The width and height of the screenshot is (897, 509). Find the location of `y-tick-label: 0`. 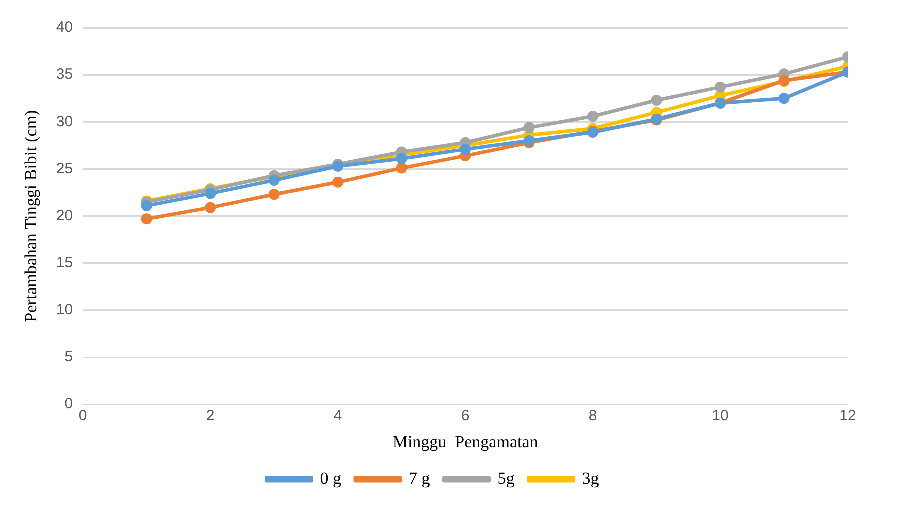

y-tick-label: 0 is located at coordinates (69, 404).